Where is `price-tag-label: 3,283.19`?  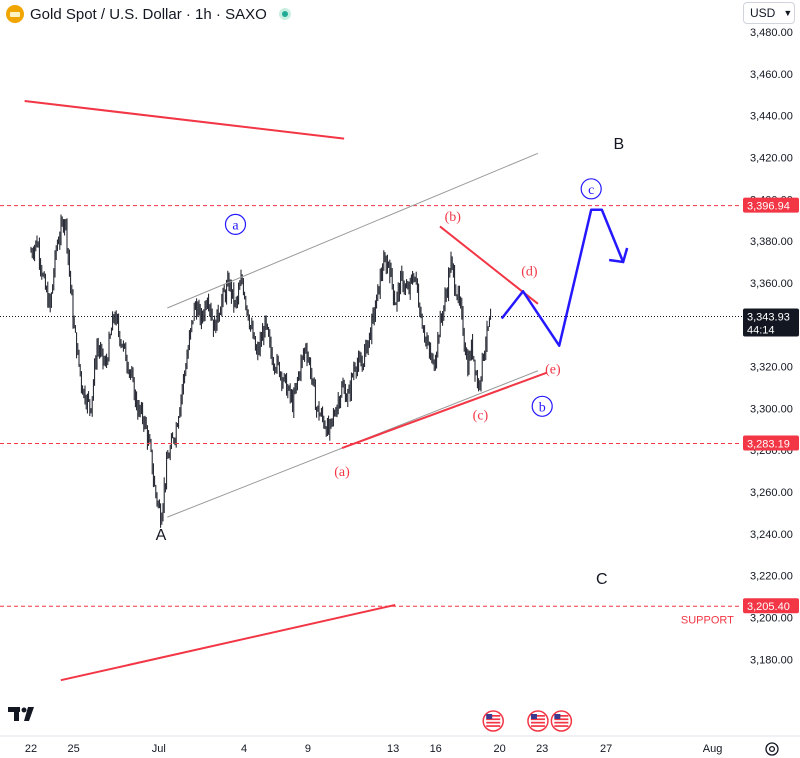 price-tag-label: 3,283.19 is located at coordinates (768, 445).